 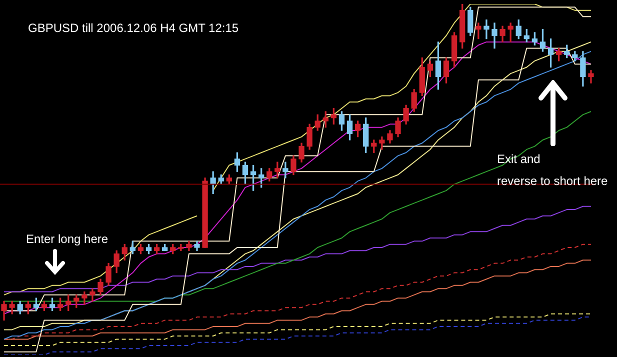 What do you see at coordinates (133, 28) in the screenshot?
I see `text: GBPUSD till 2006.12.06 H4 GMT 12:15` at bounding box center [133, 28].